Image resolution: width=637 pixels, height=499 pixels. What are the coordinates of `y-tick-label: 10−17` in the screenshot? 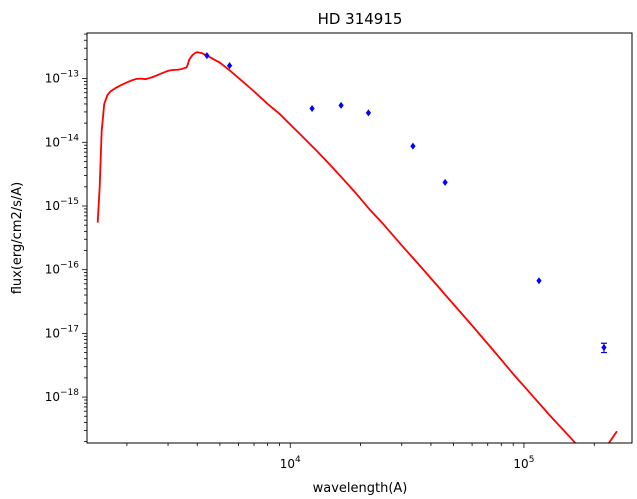 It's located at (62, 332).